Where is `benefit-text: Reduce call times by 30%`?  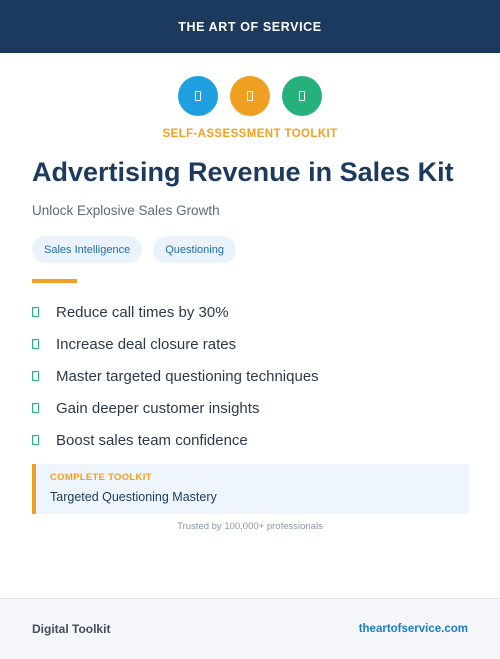 benefit-text: Reduce call times by 30% is located at coordinates (142, 312).